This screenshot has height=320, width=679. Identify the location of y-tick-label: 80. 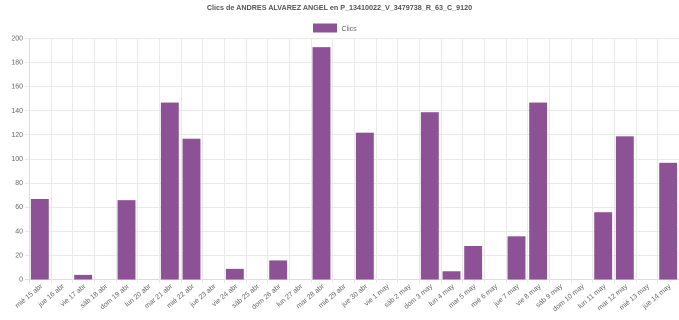
(19, 183).